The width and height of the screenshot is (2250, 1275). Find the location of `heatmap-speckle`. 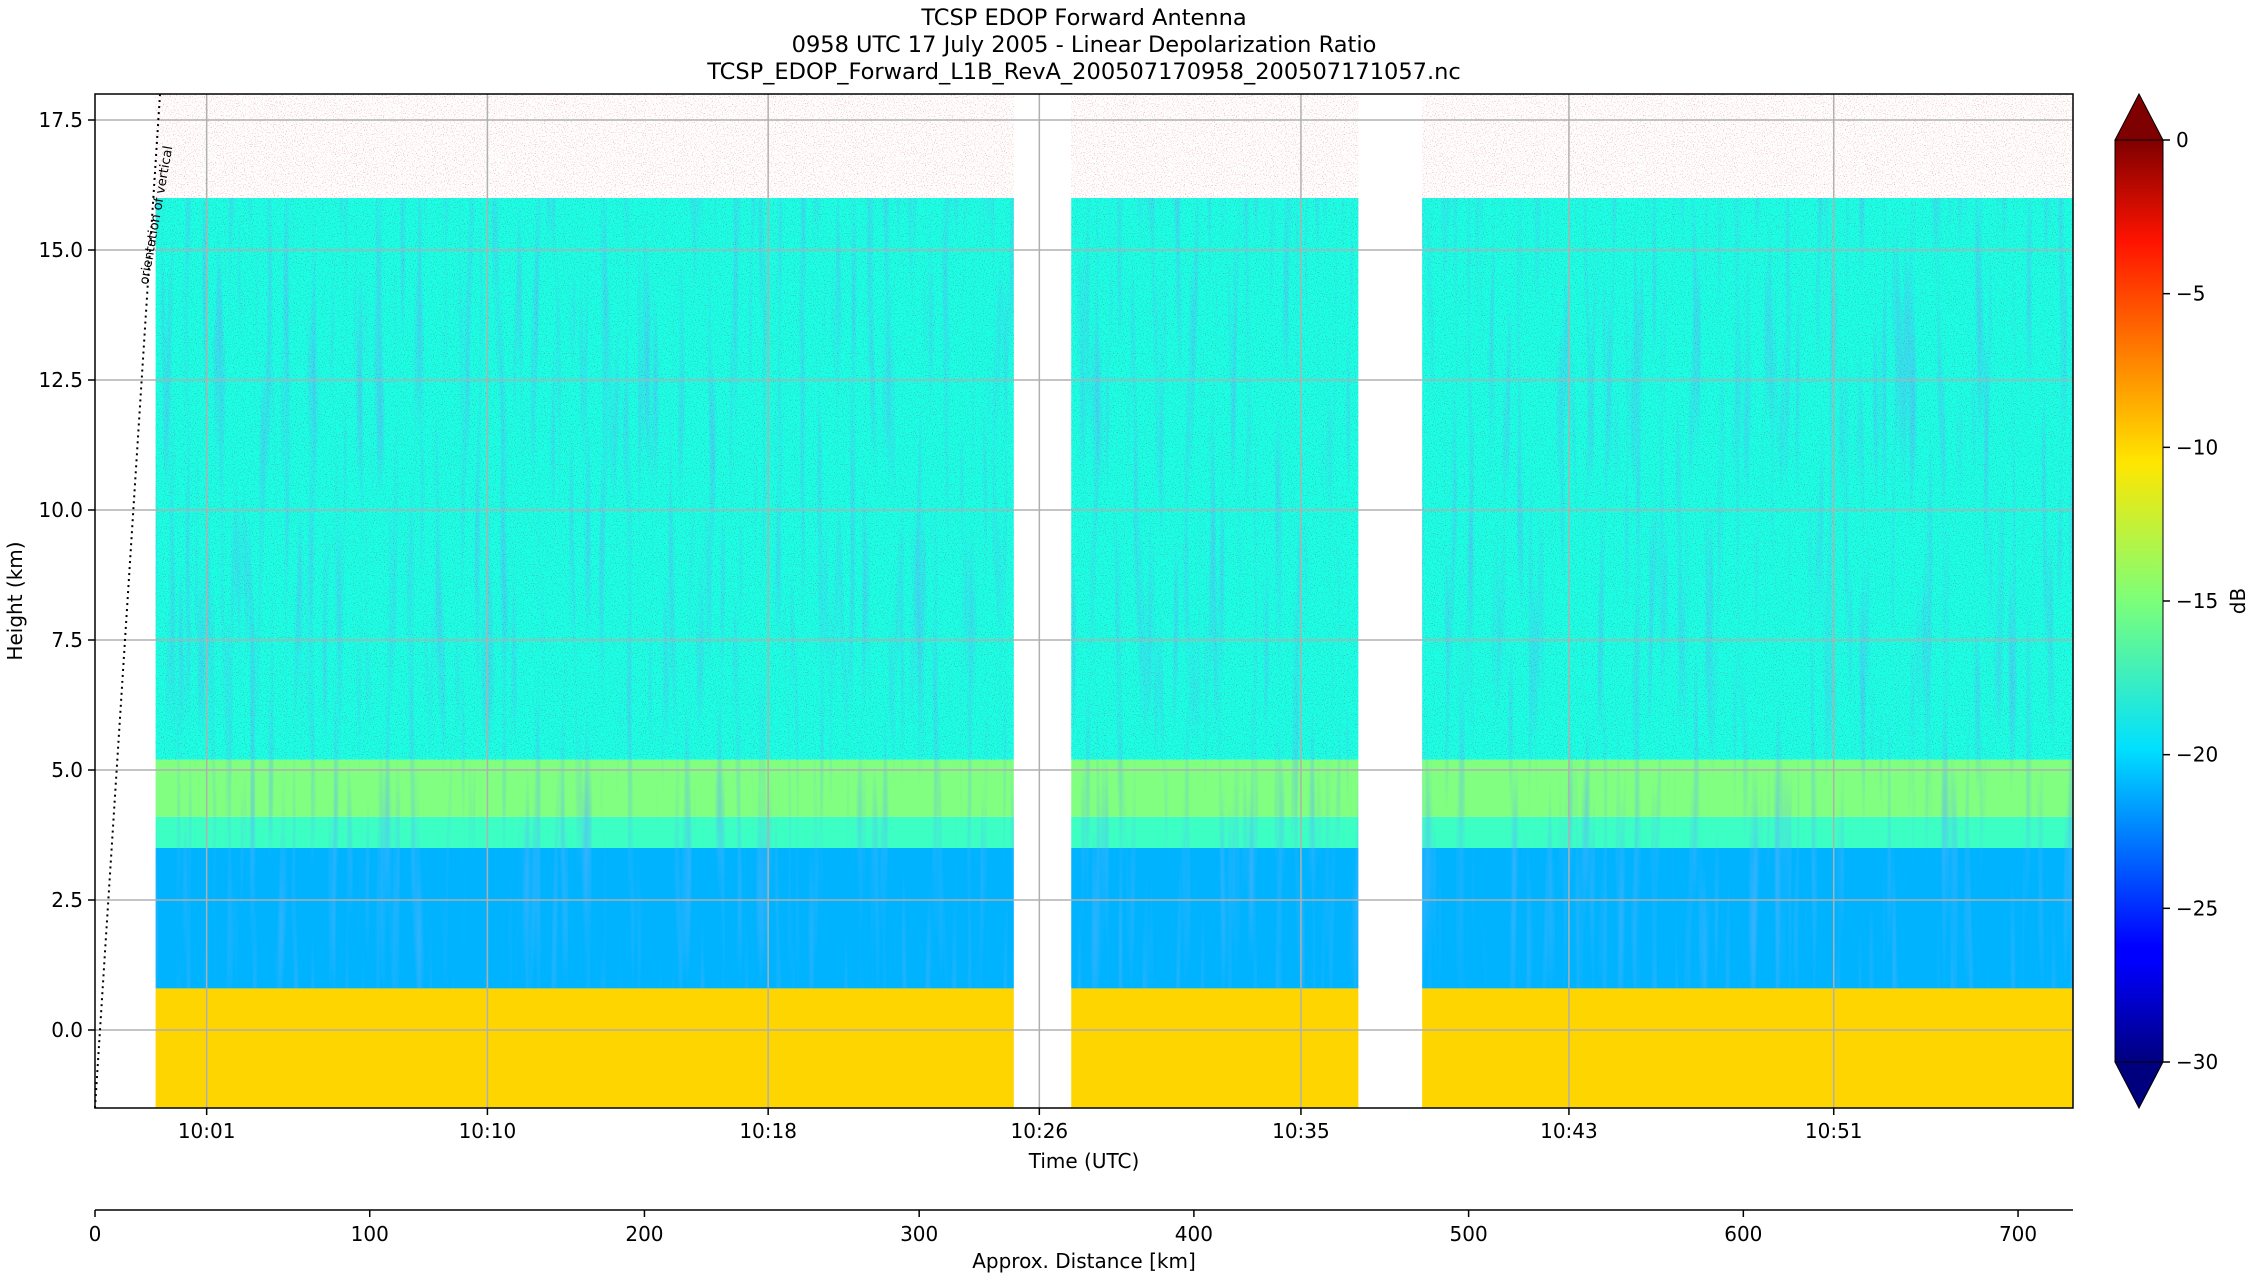

heatmap-speckle is located at coordinates (1215, 427).